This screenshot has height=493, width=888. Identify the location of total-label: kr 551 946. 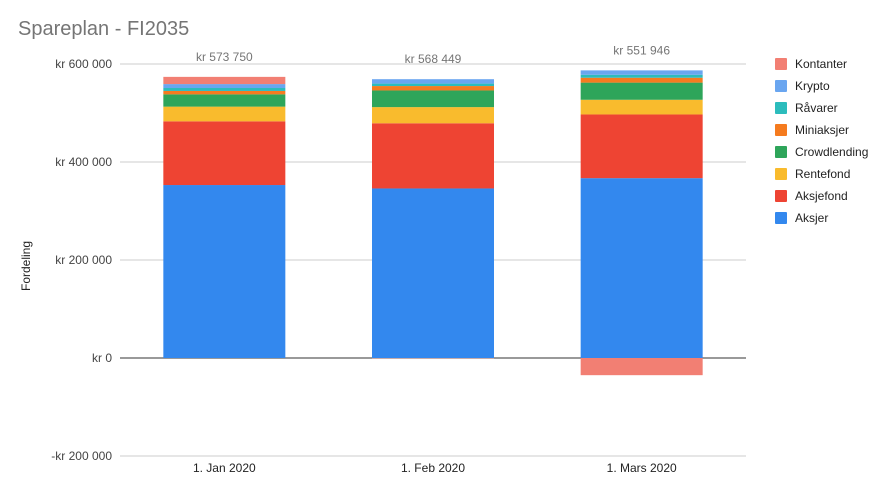
(641, 50).